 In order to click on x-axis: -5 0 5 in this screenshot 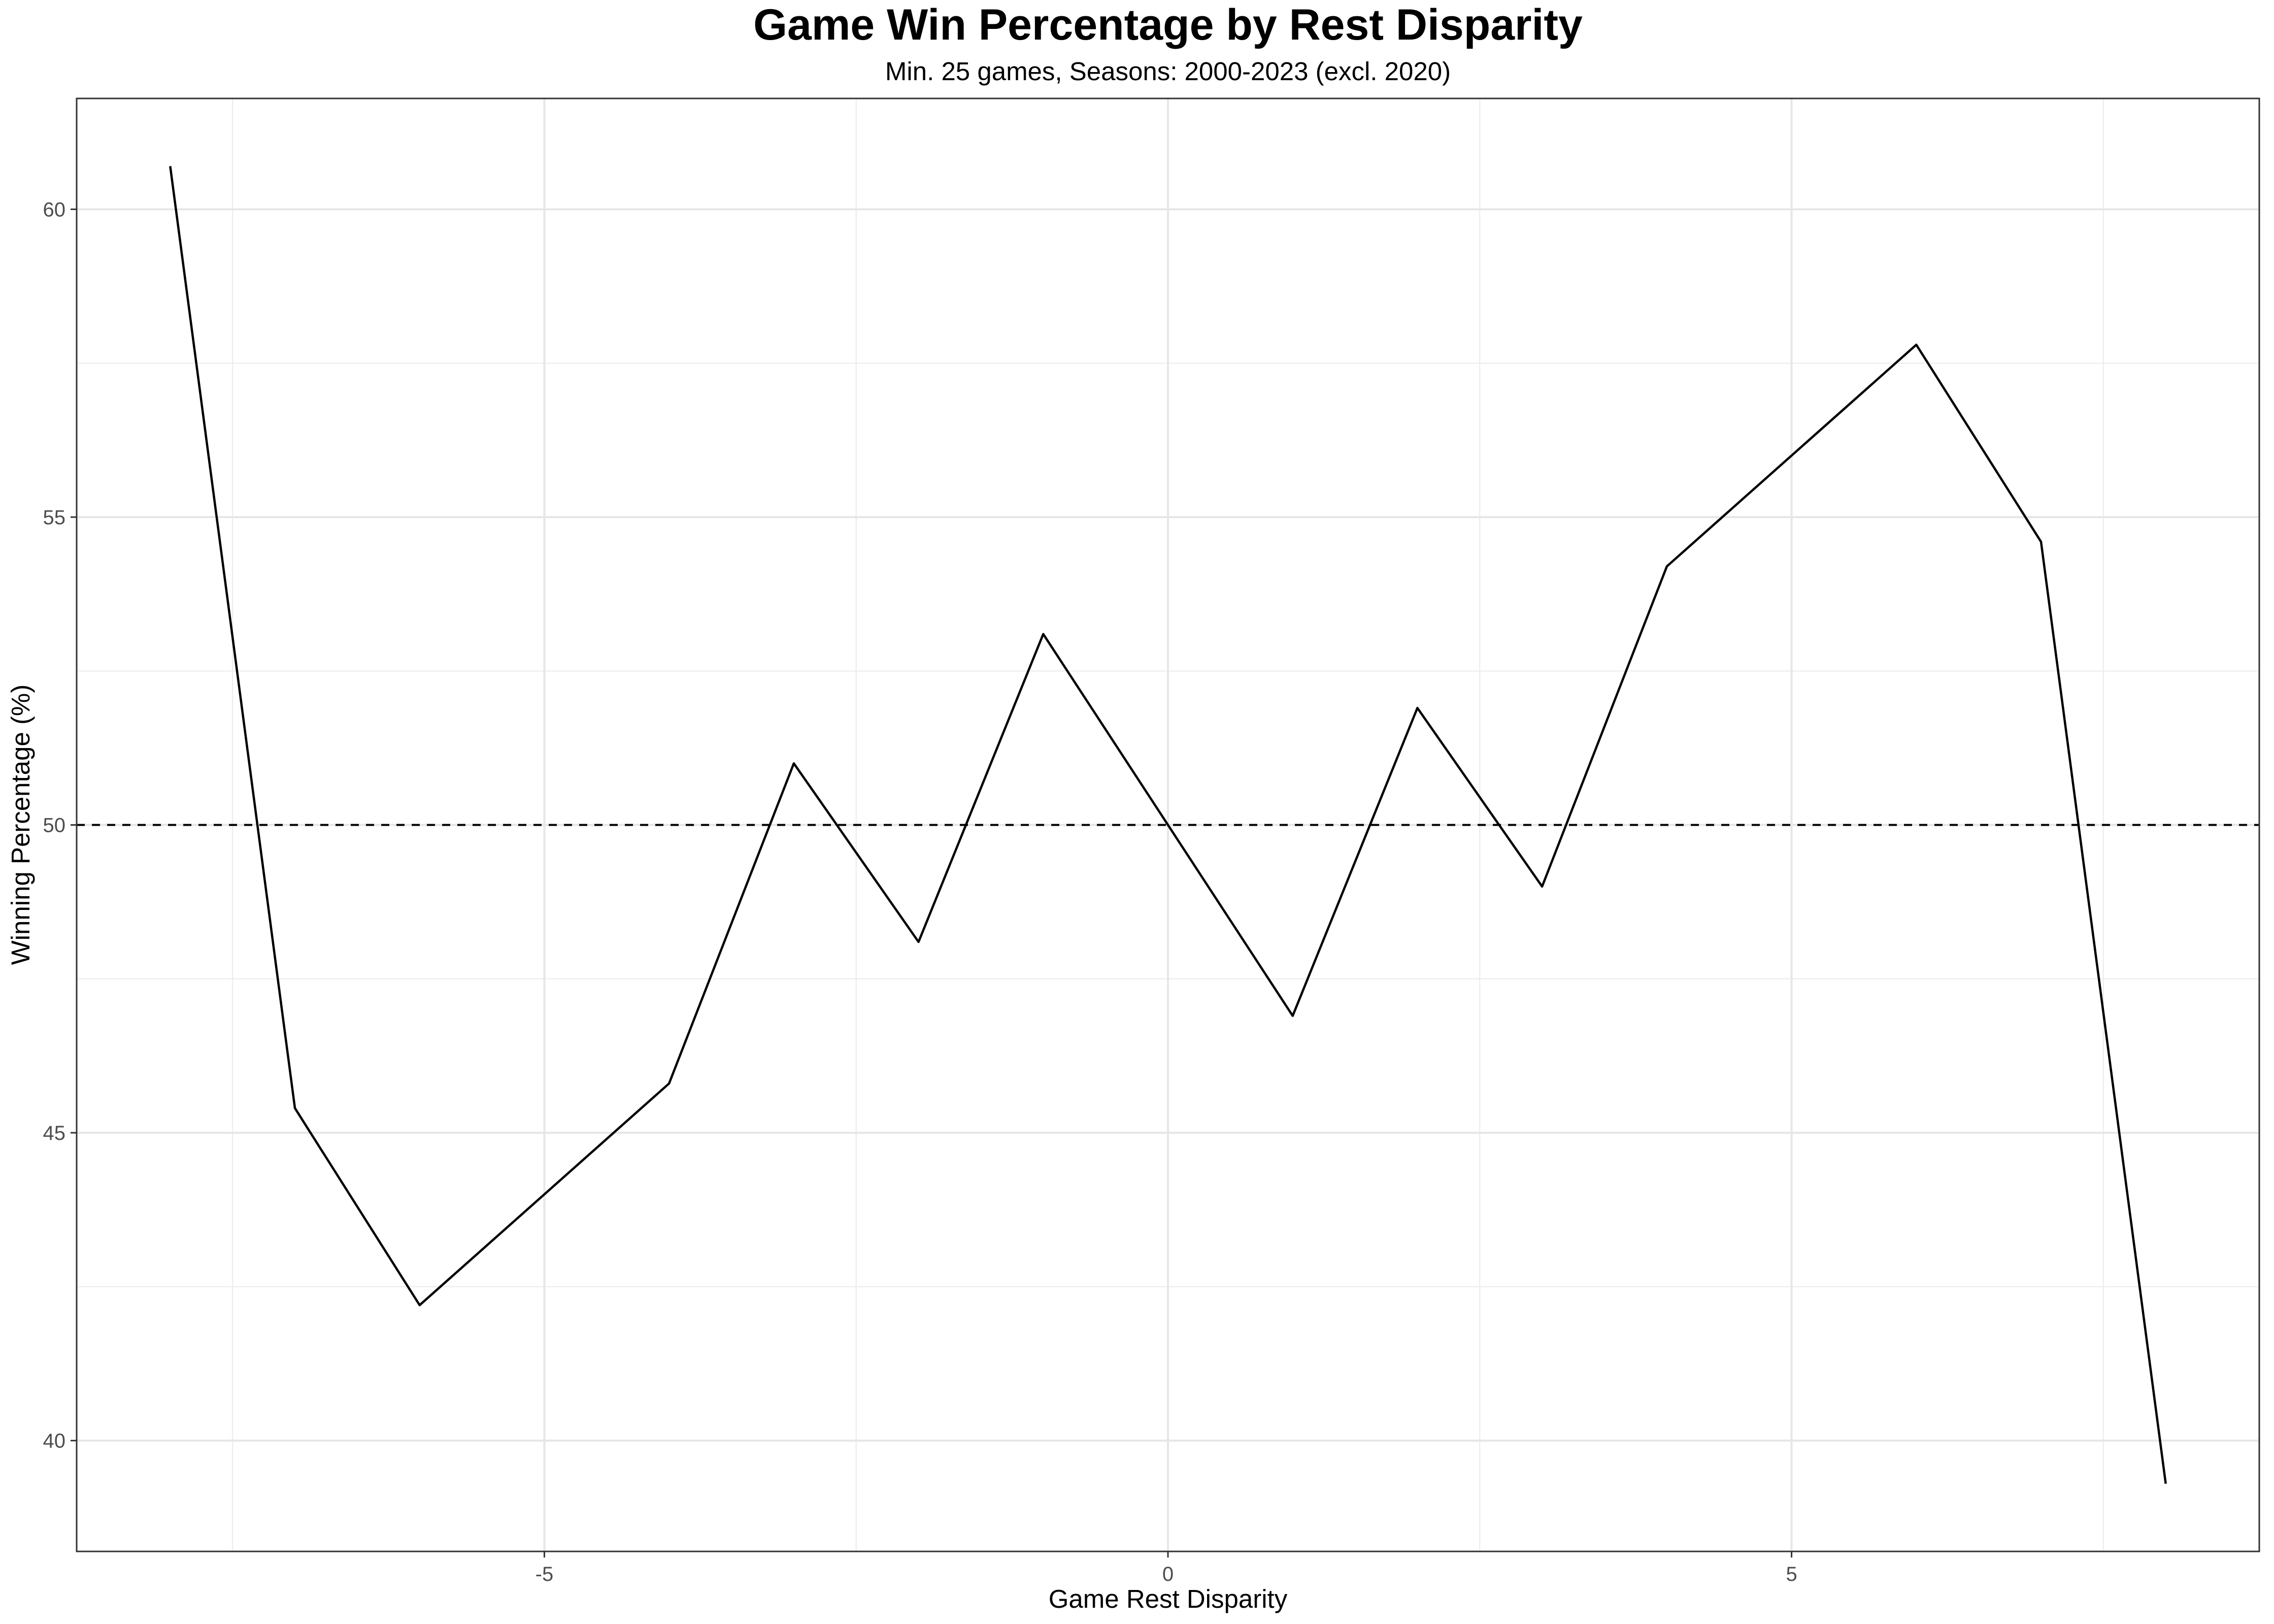, I will do `click(1166, 1568)`.